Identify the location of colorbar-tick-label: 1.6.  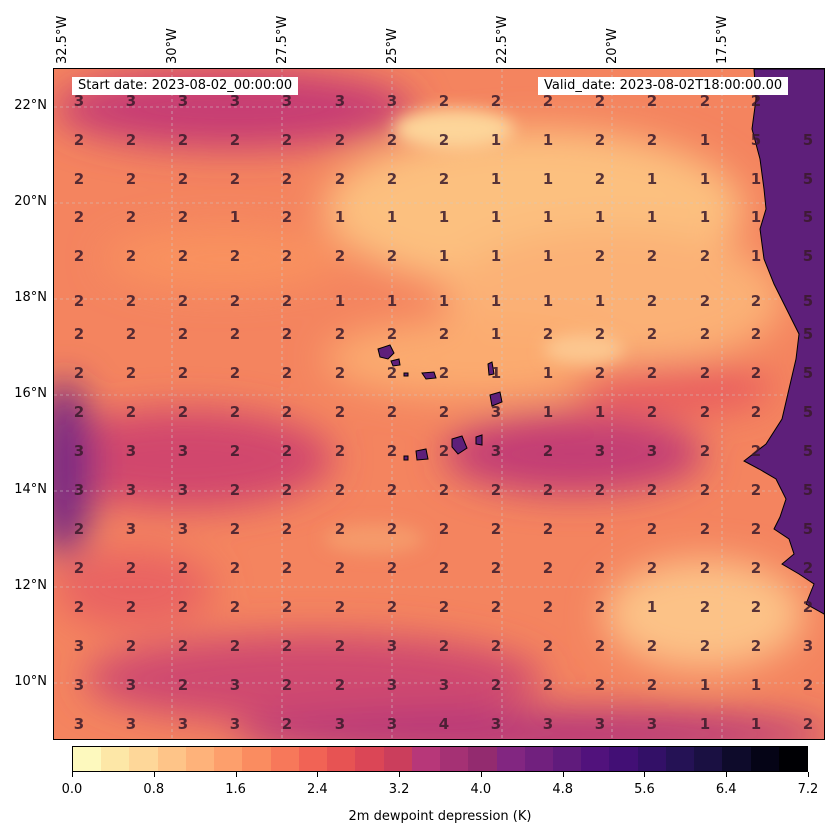
(235, 789).